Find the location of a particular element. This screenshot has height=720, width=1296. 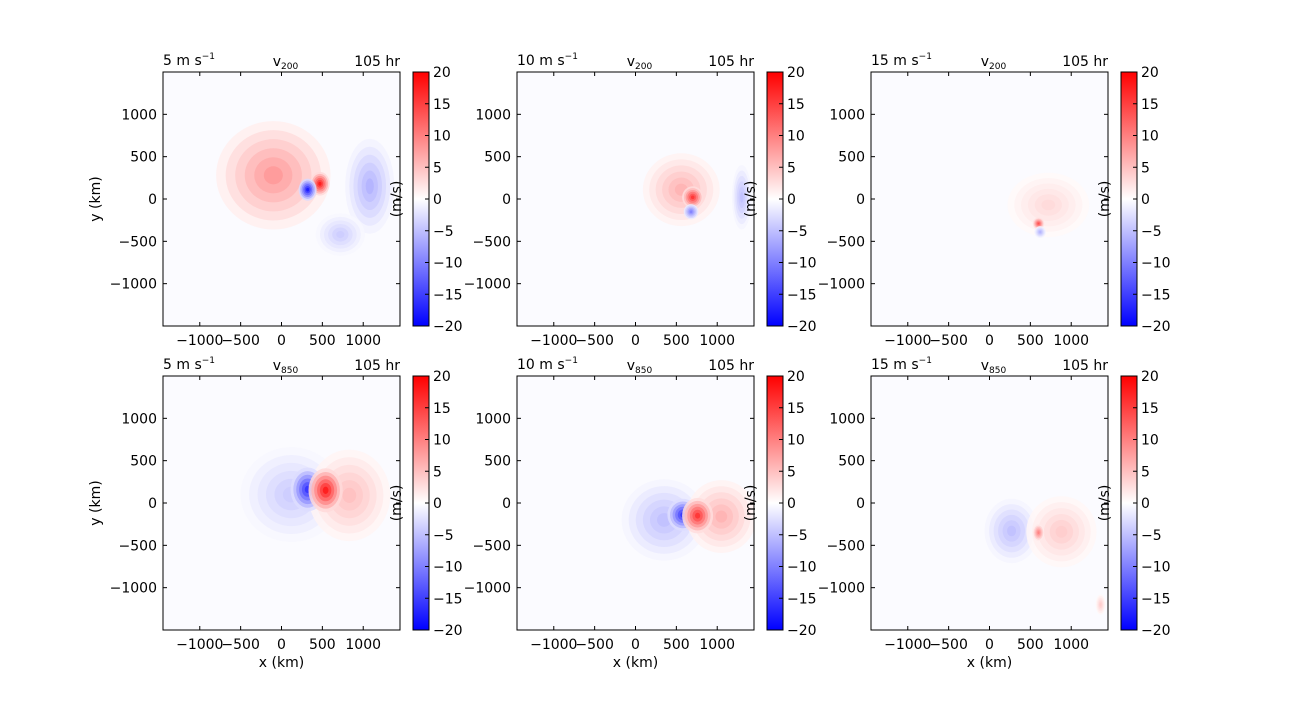

pressure-level: 850 is located at coordinates (643, 371).